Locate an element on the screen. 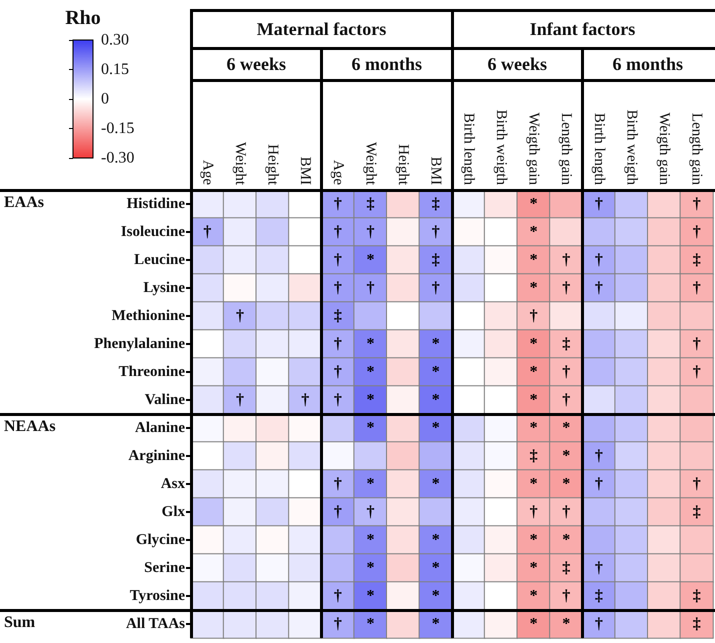 The width and height of the screenshot is (715, 643). text: NEAAs is located at coordinates (30, 427).